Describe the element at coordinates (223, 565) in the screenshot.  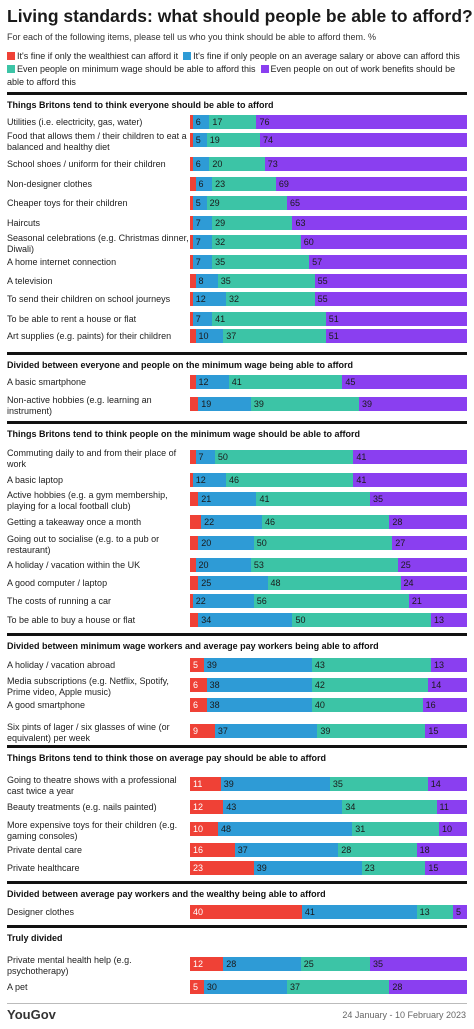
I see `bar-segment-blue: 20` at that location.